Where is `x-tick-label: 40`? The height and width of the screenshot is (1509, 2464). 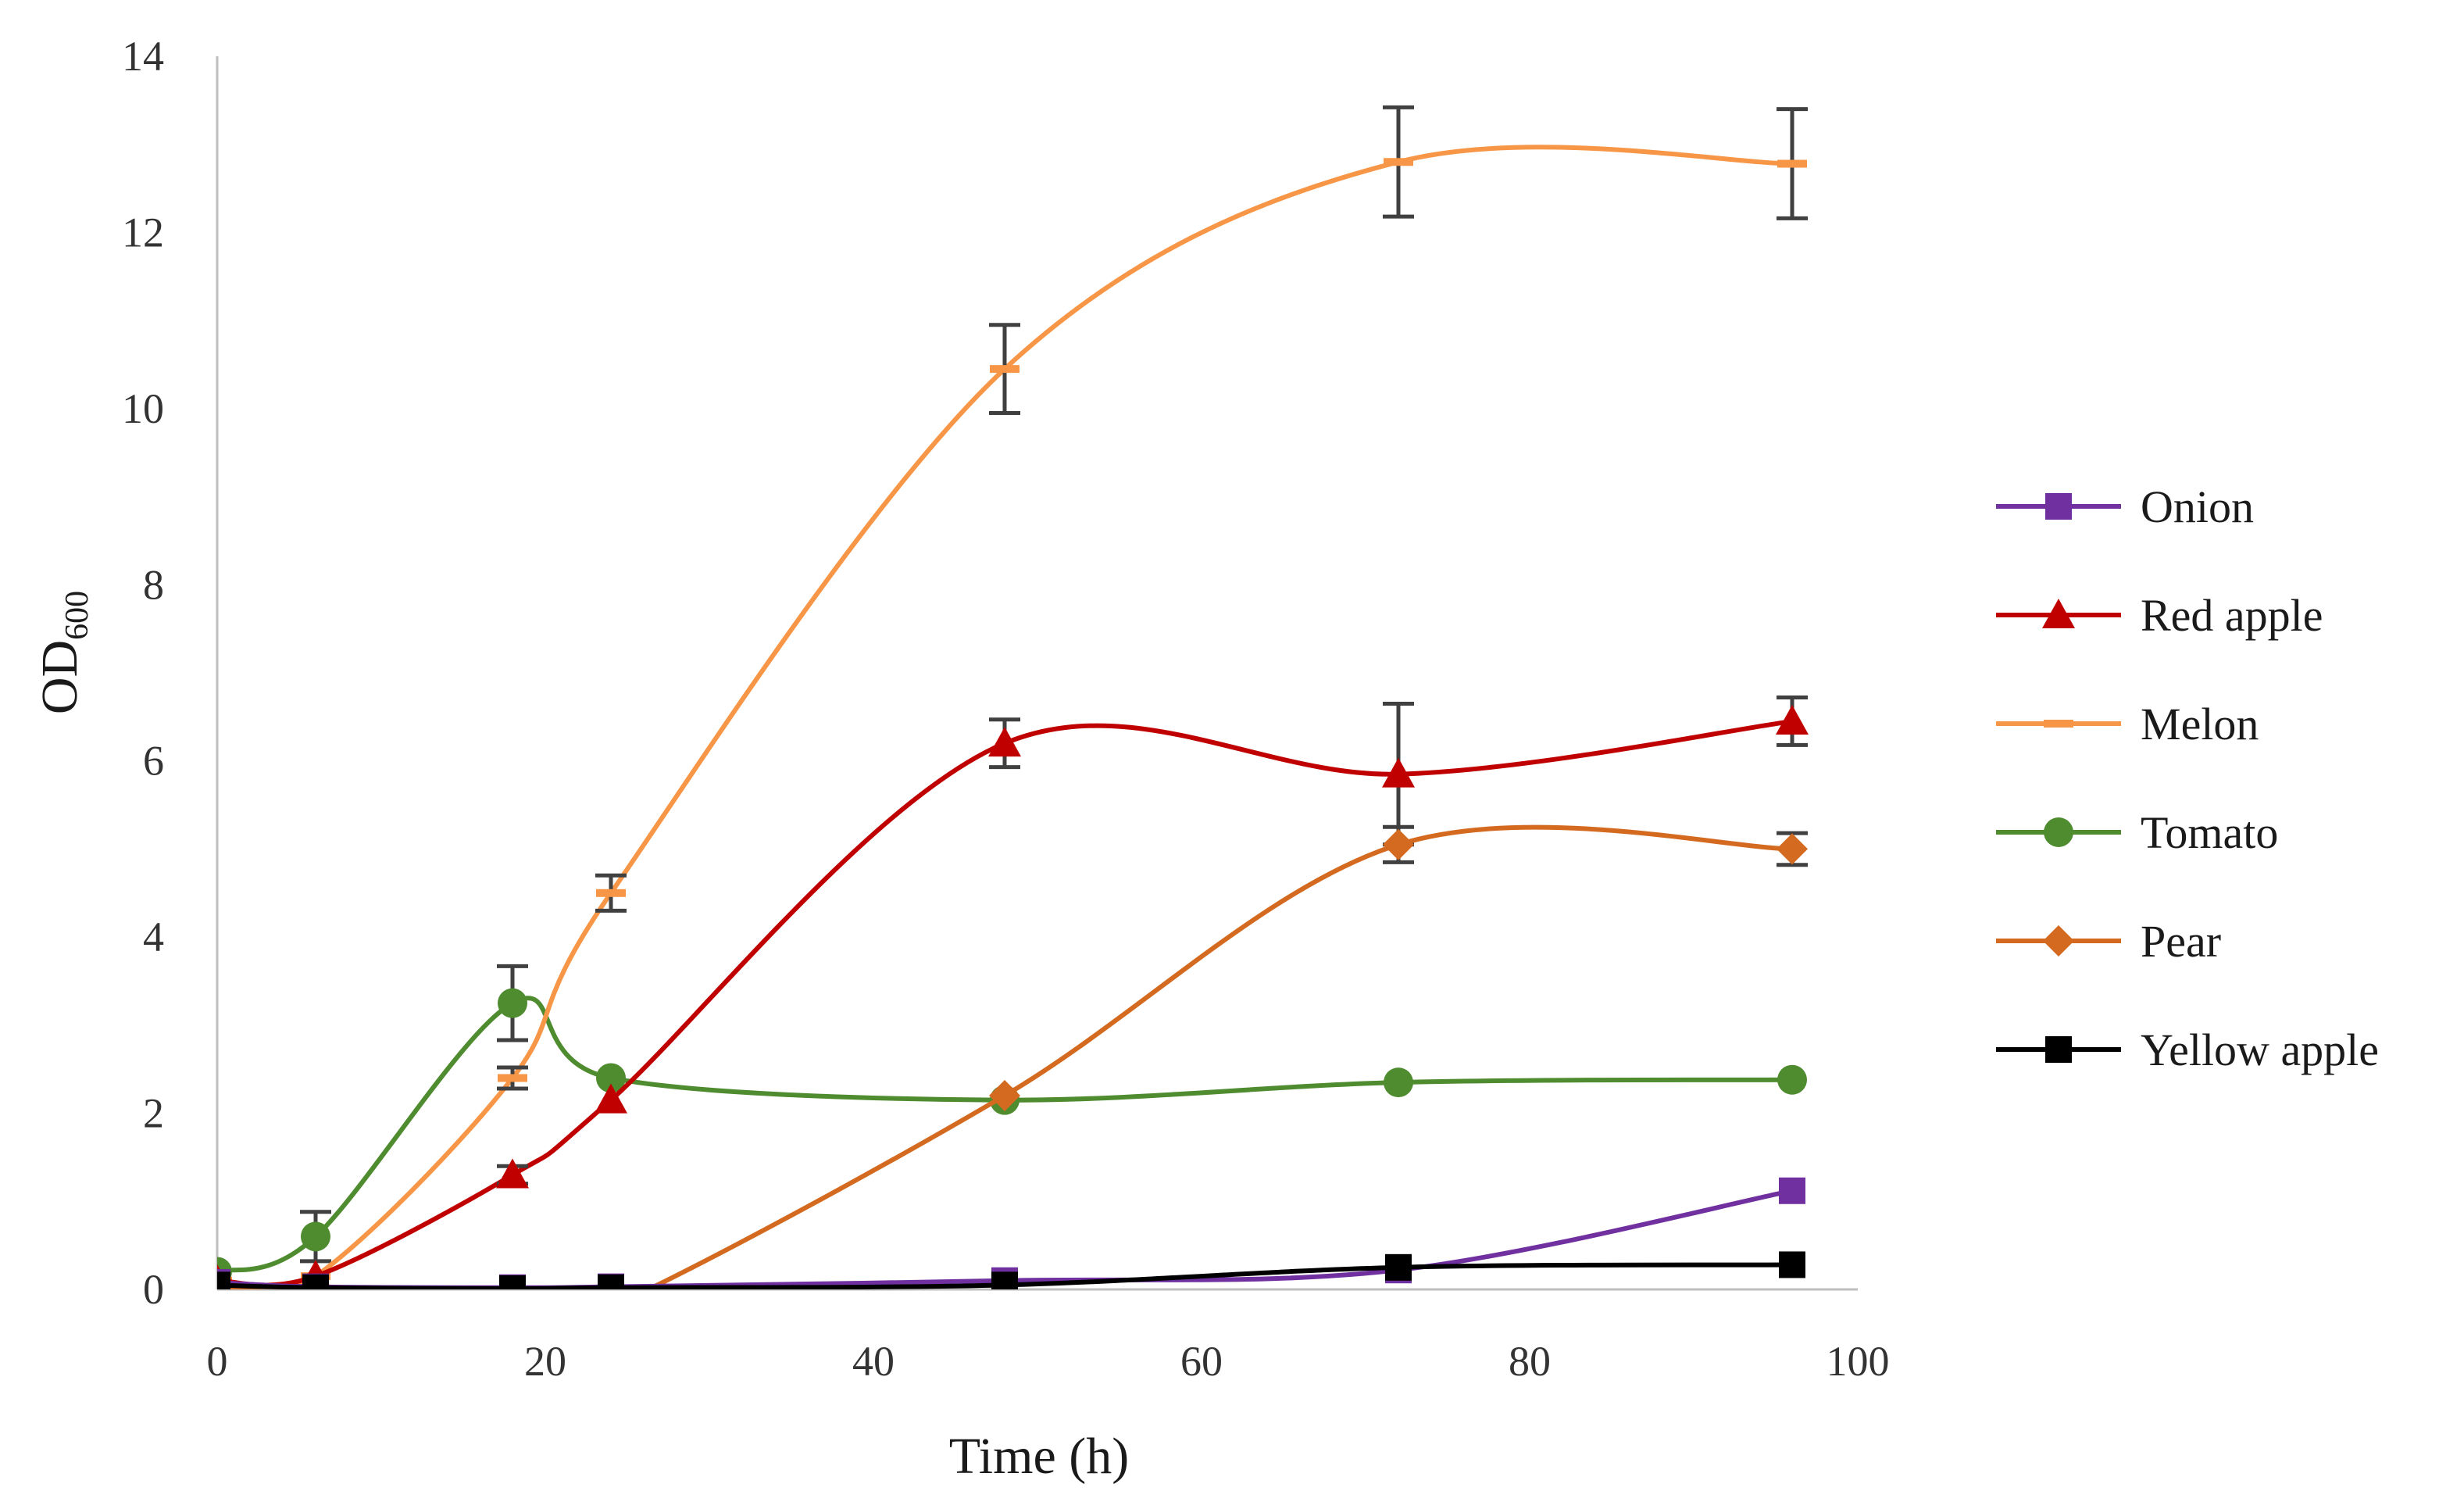
x-tick-label: 40 is located at coordinates (874, 1361).